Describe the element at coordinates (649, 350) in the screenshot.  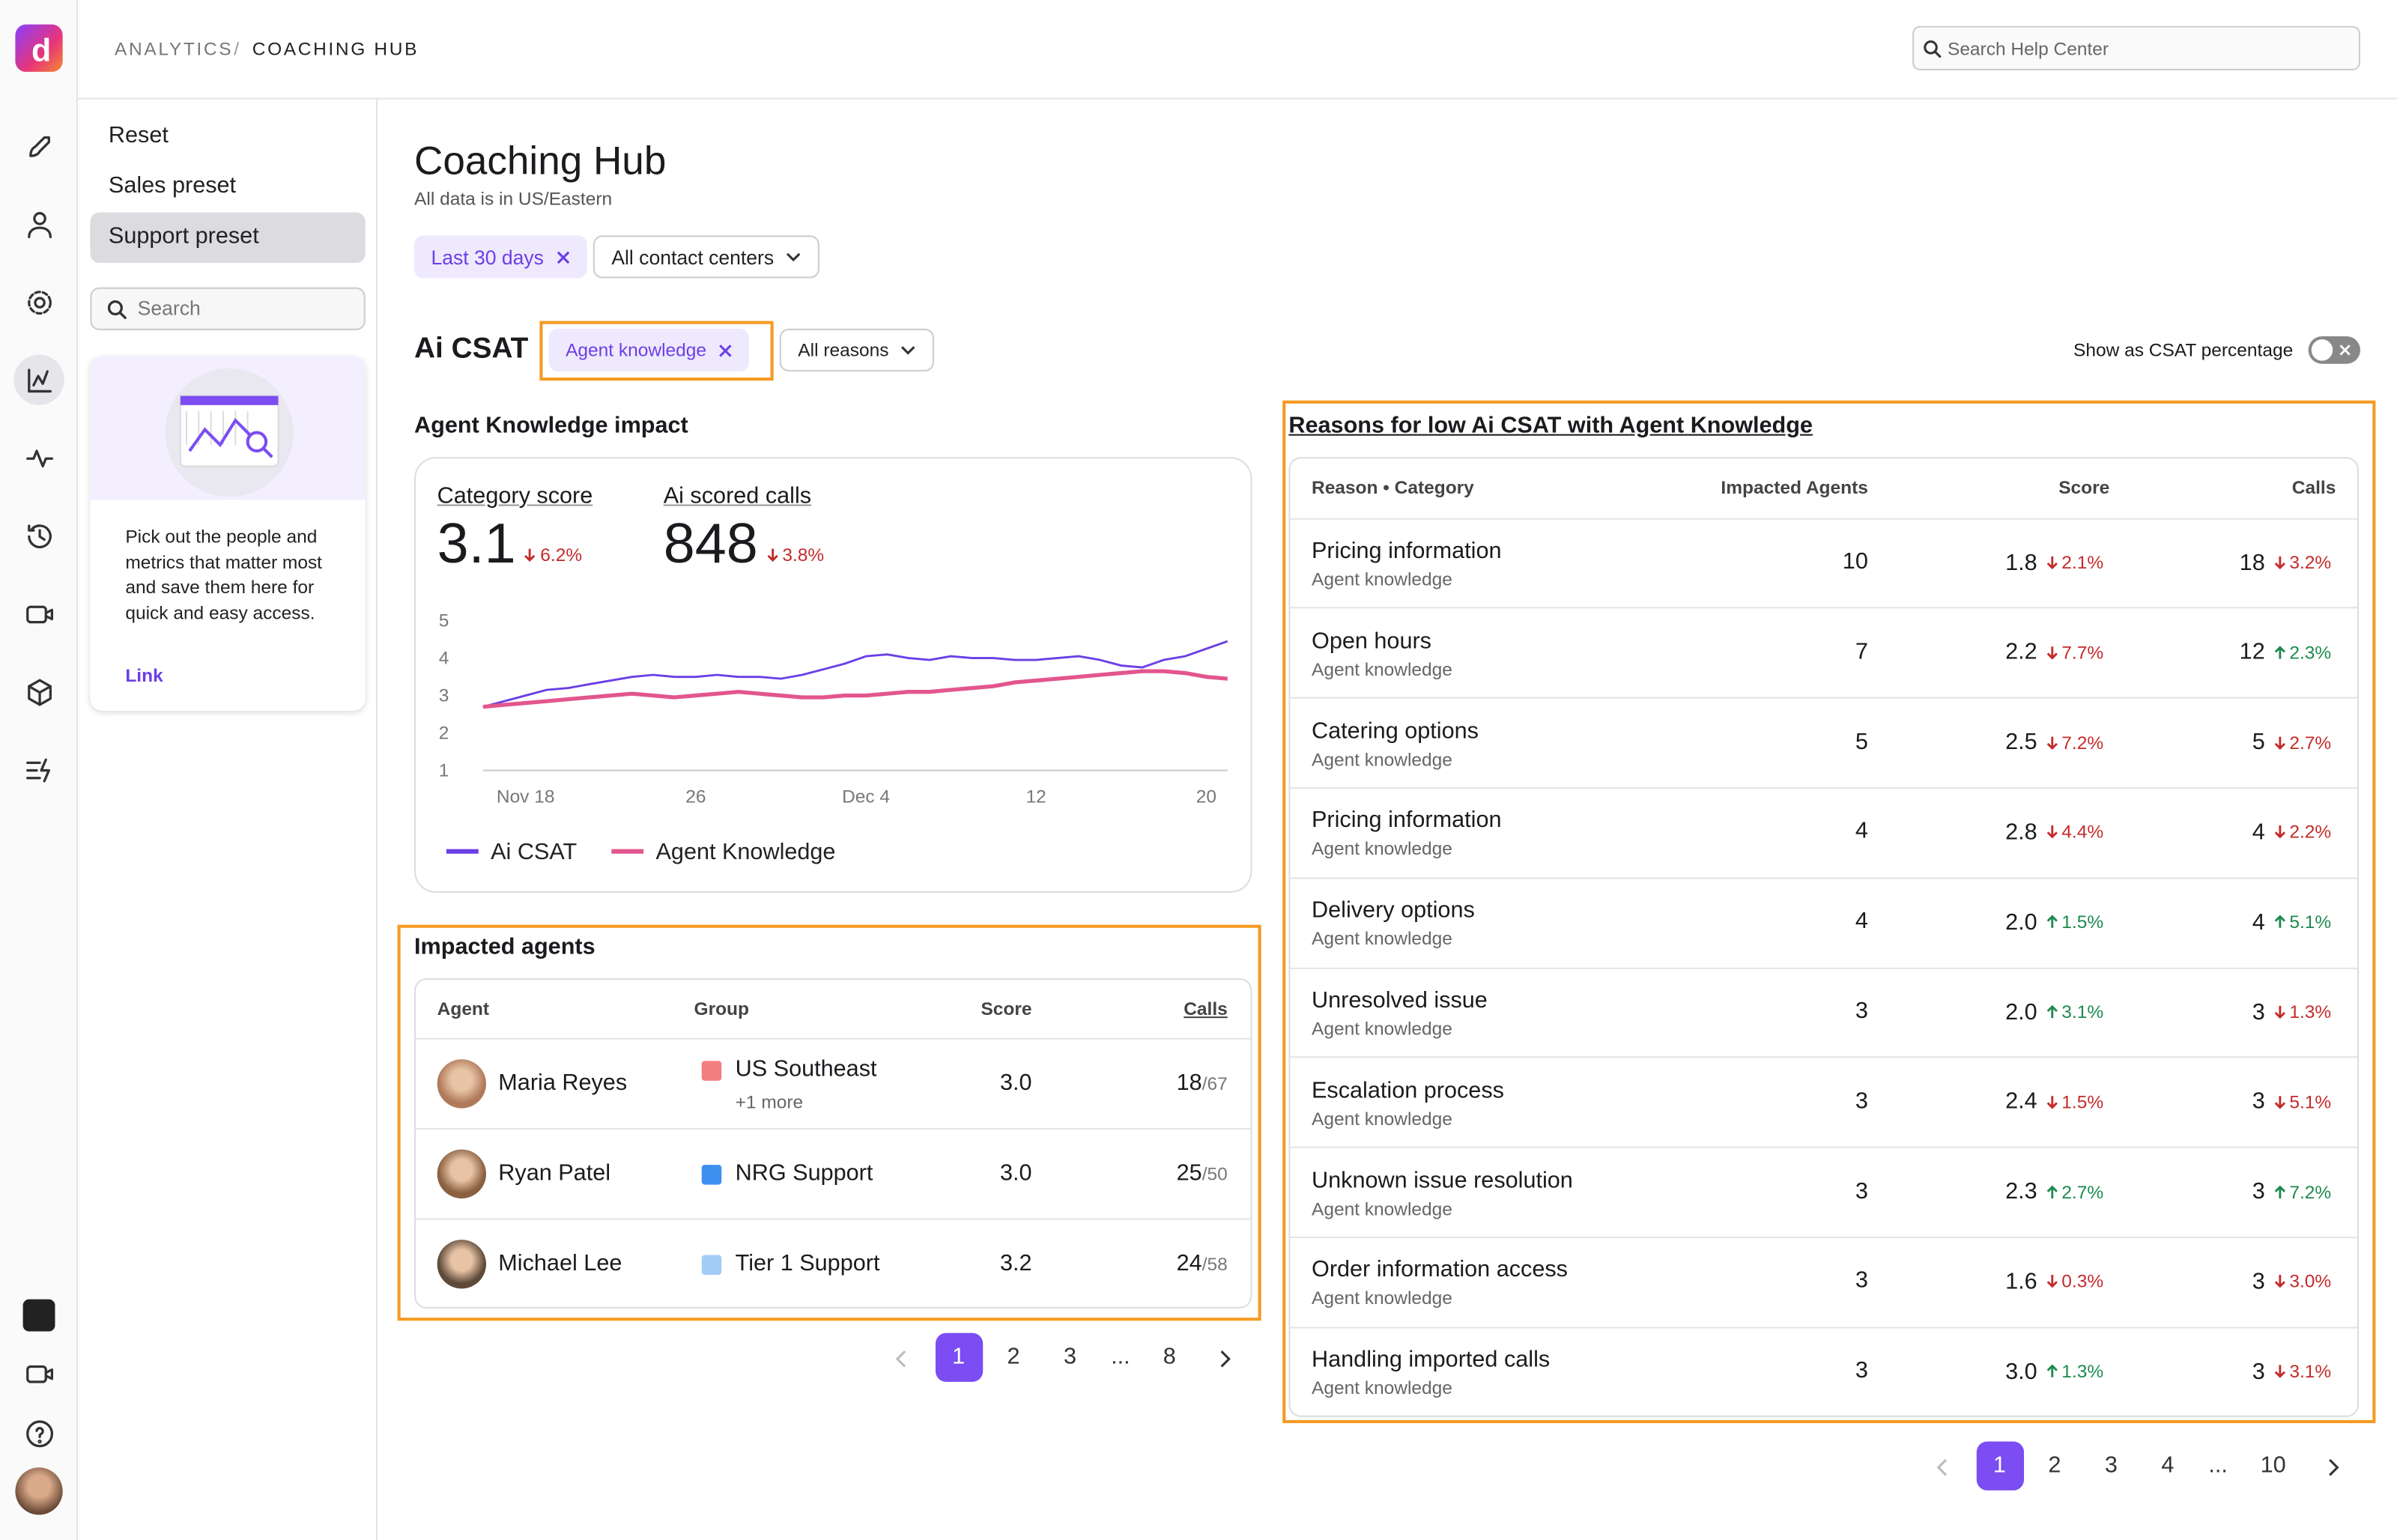
I see `knowledge-filter: Agent knowledge` at that location.